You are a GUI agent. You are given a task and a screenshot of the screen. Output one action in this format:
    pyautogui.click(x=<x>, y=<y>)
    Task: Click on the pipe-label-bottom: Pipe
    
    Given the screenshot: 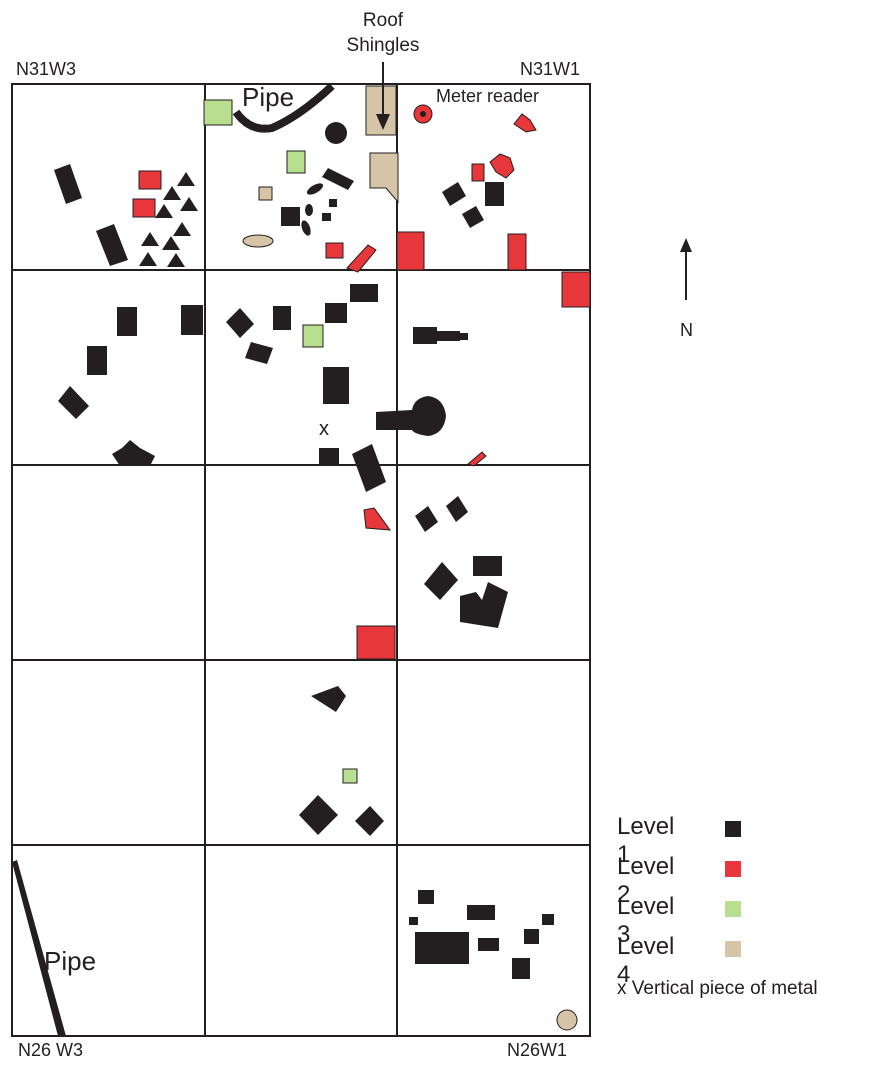 What is the action you would take?
    pyautogui.click(x=70, y=961)
    